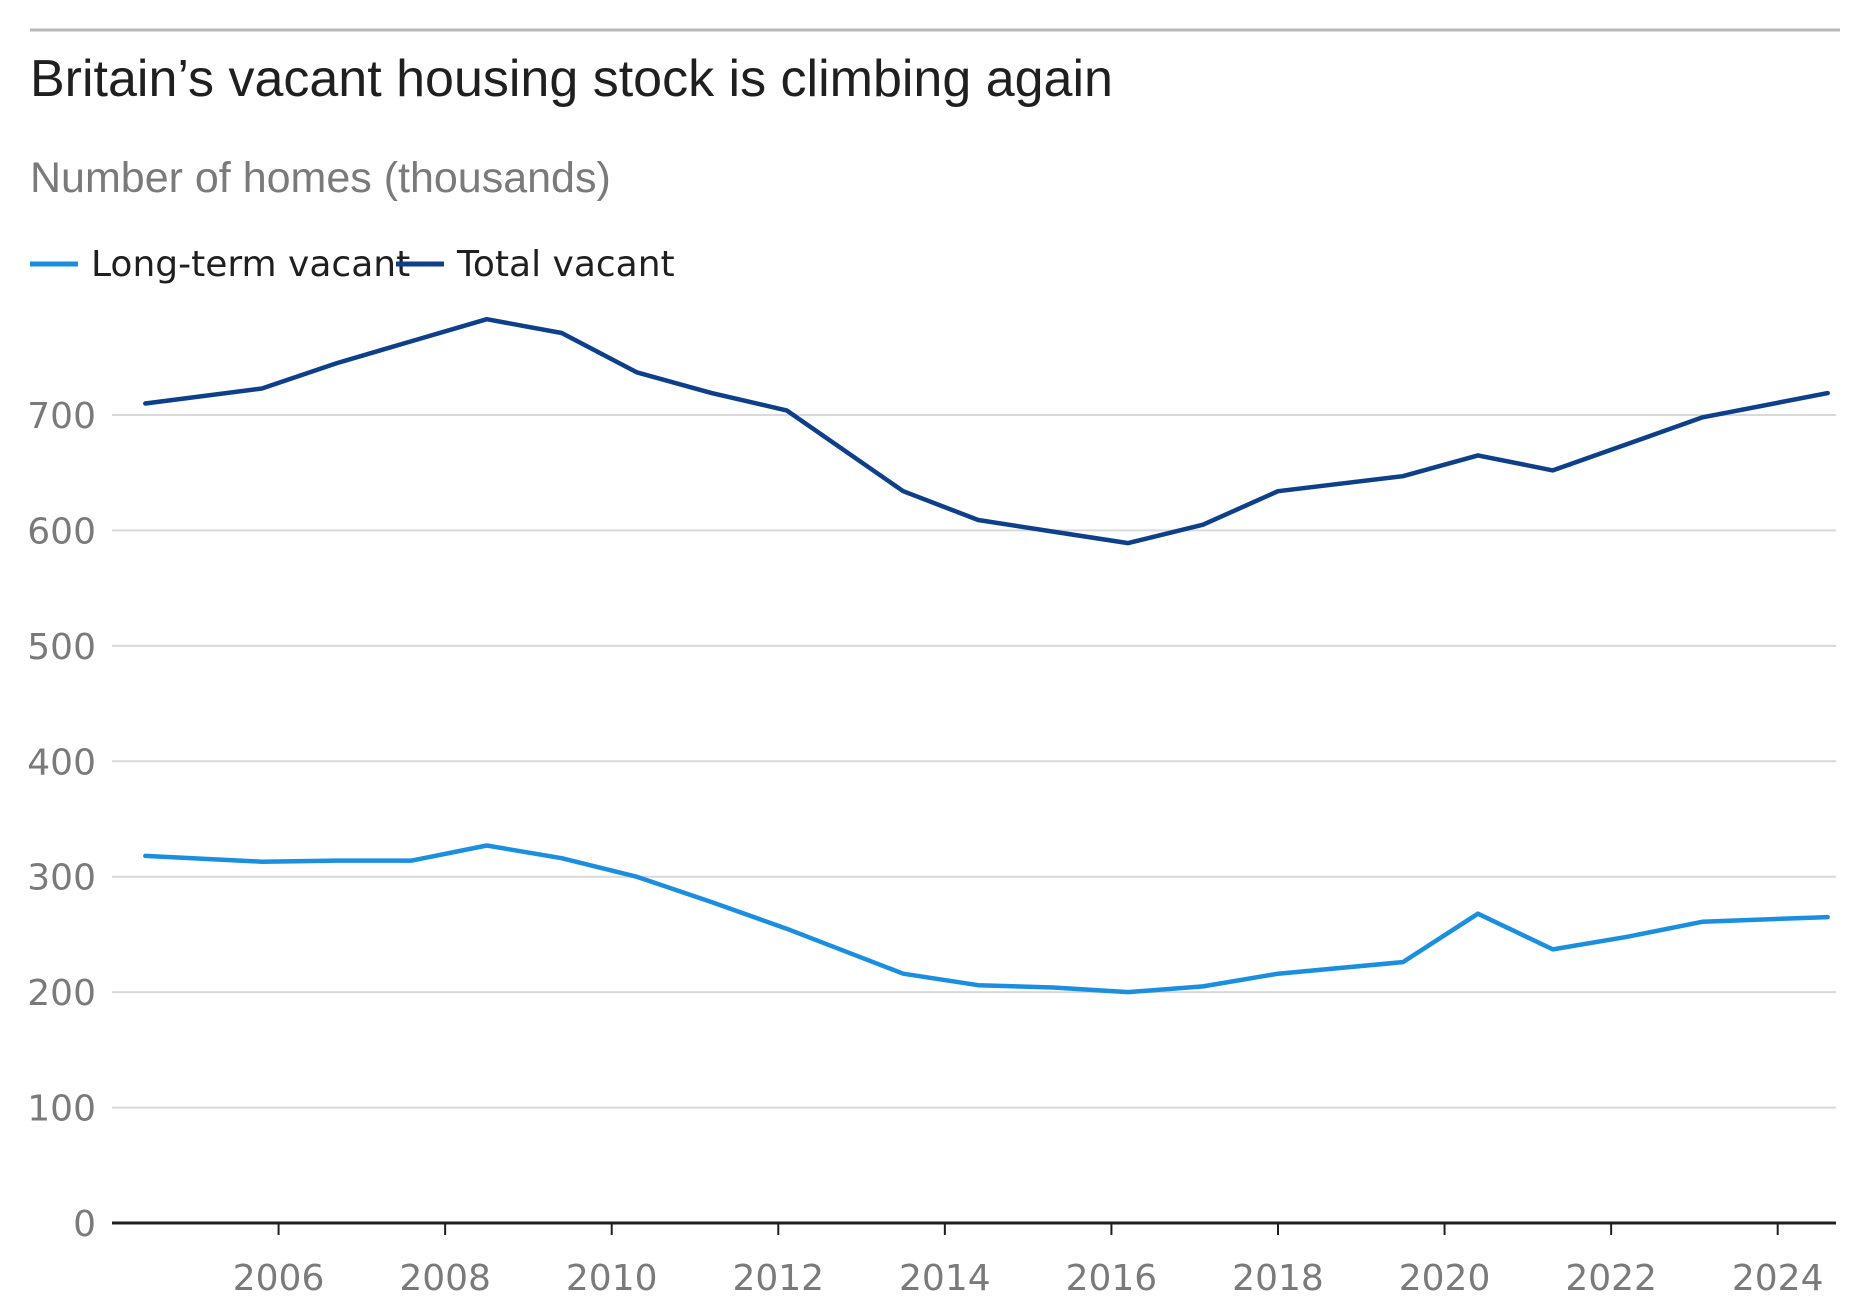  I want to click on series-line-long-term-vacant, so click(986, 919).